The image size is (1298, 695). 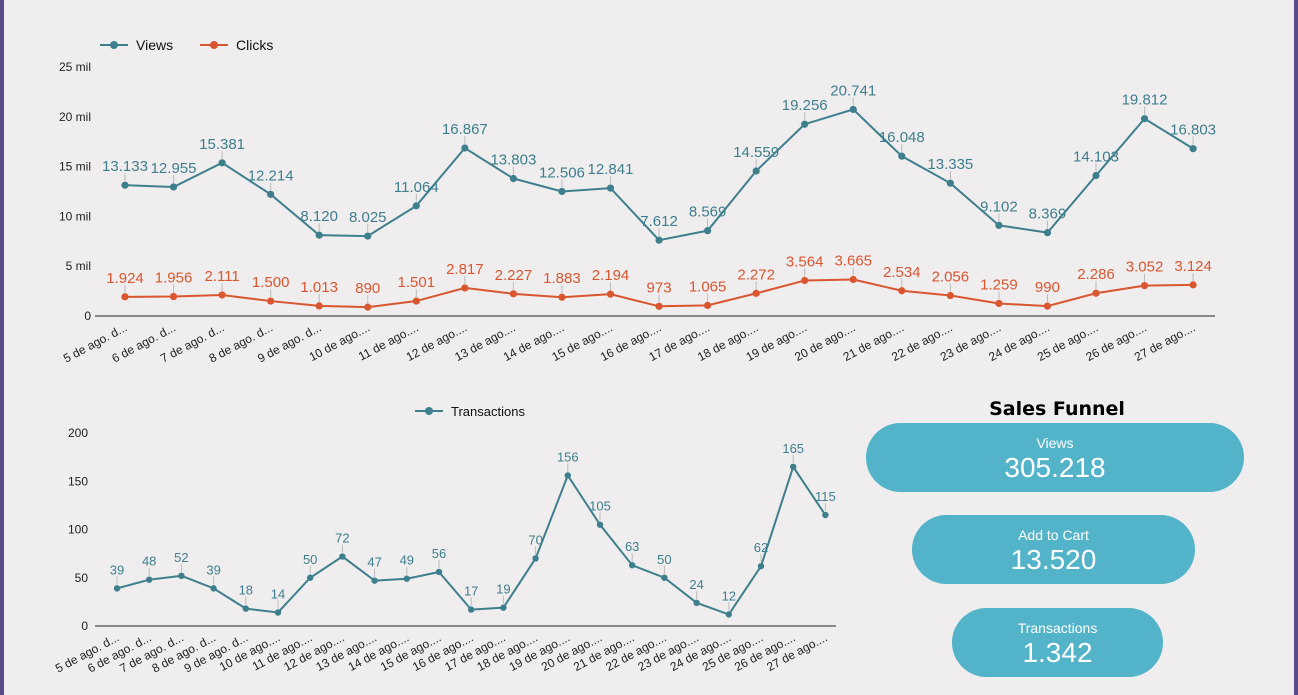 What do you see at coordinates (1047, 287) in the screenshot?
I see `chart1-data-label-clicks: 990` at bounding box center [1047, 287].